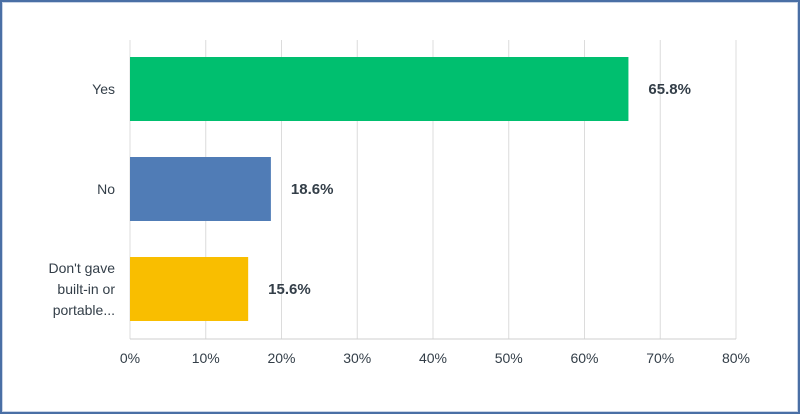 The height and width of the screenshot is (416, 800). Describe the element at coordinates (106, 189) in the screenshot. I see `category-label-1-line-0: No` at that location.